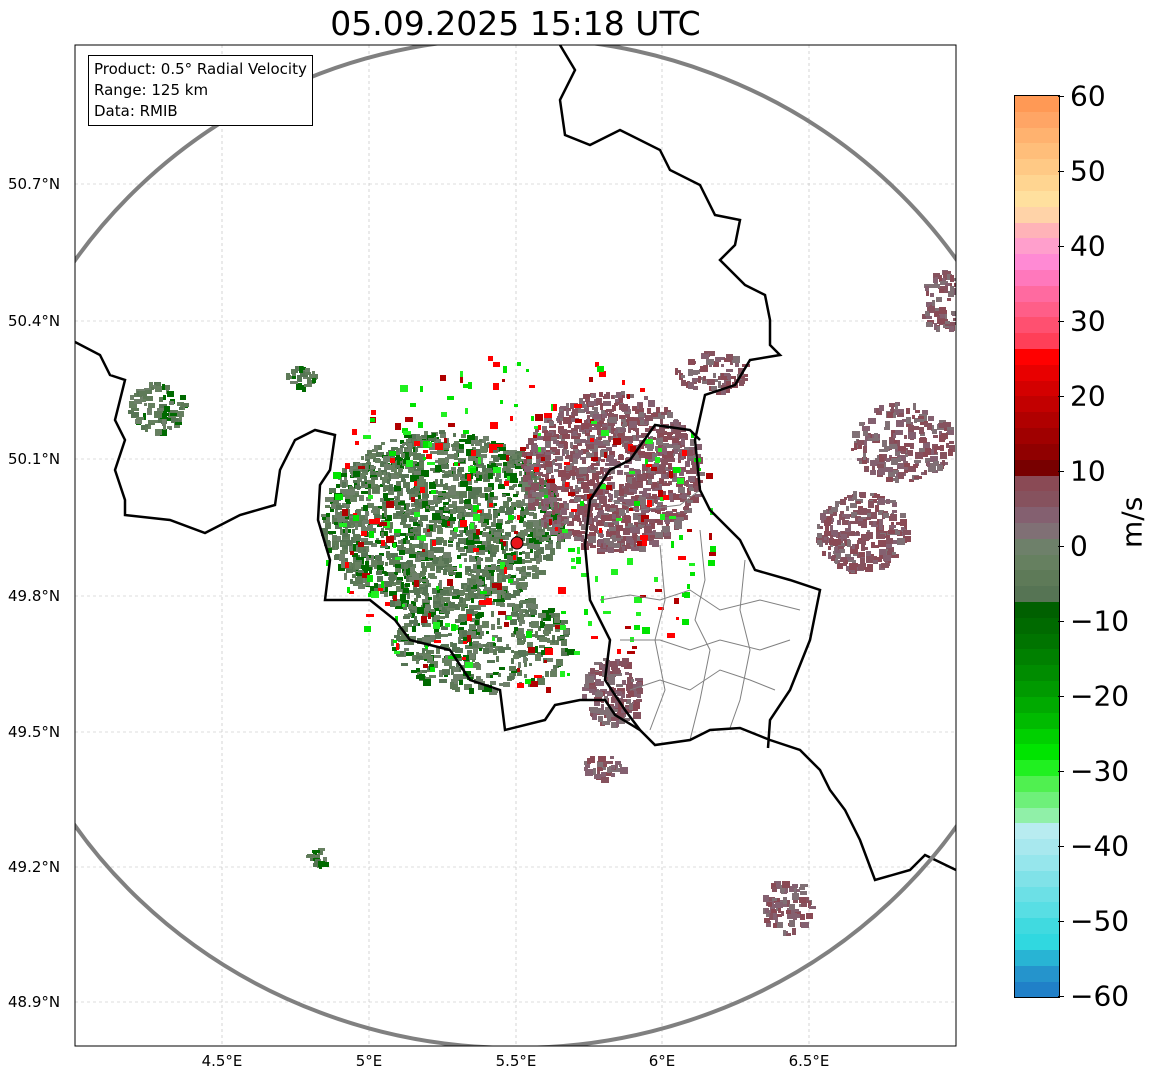 The image size is (1171, 1081). Describe the element at coordinates (34, 459) in the screenshot. I see `lat-tick: 50.1°N` at that location.